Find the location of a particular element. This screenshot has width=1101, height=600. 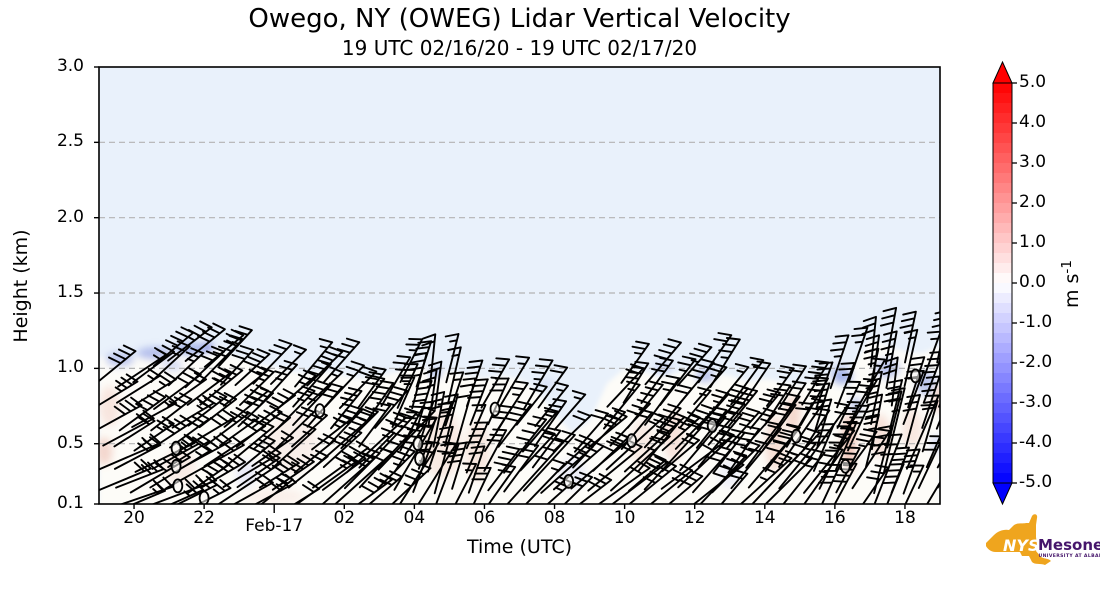

x-tick-label: 08 is located at coordinates (554, 518).